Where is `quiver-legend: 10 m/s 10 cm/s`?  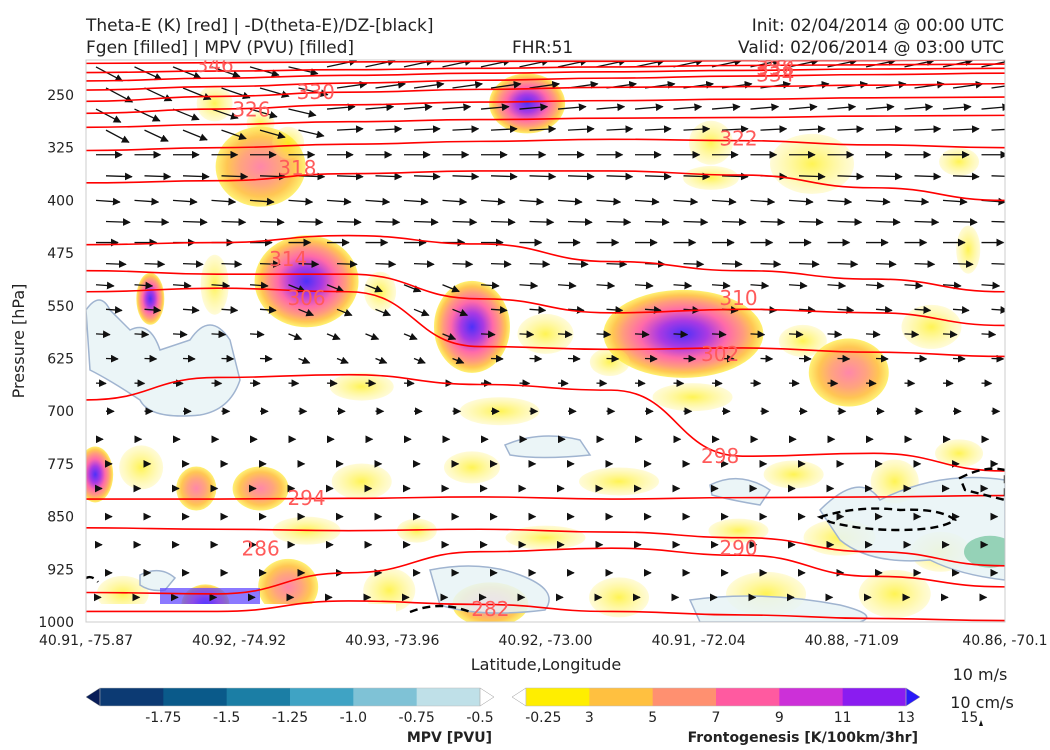
quiver-legend: 10 m/s 10 cm/s is located at coordinates (982, 695).